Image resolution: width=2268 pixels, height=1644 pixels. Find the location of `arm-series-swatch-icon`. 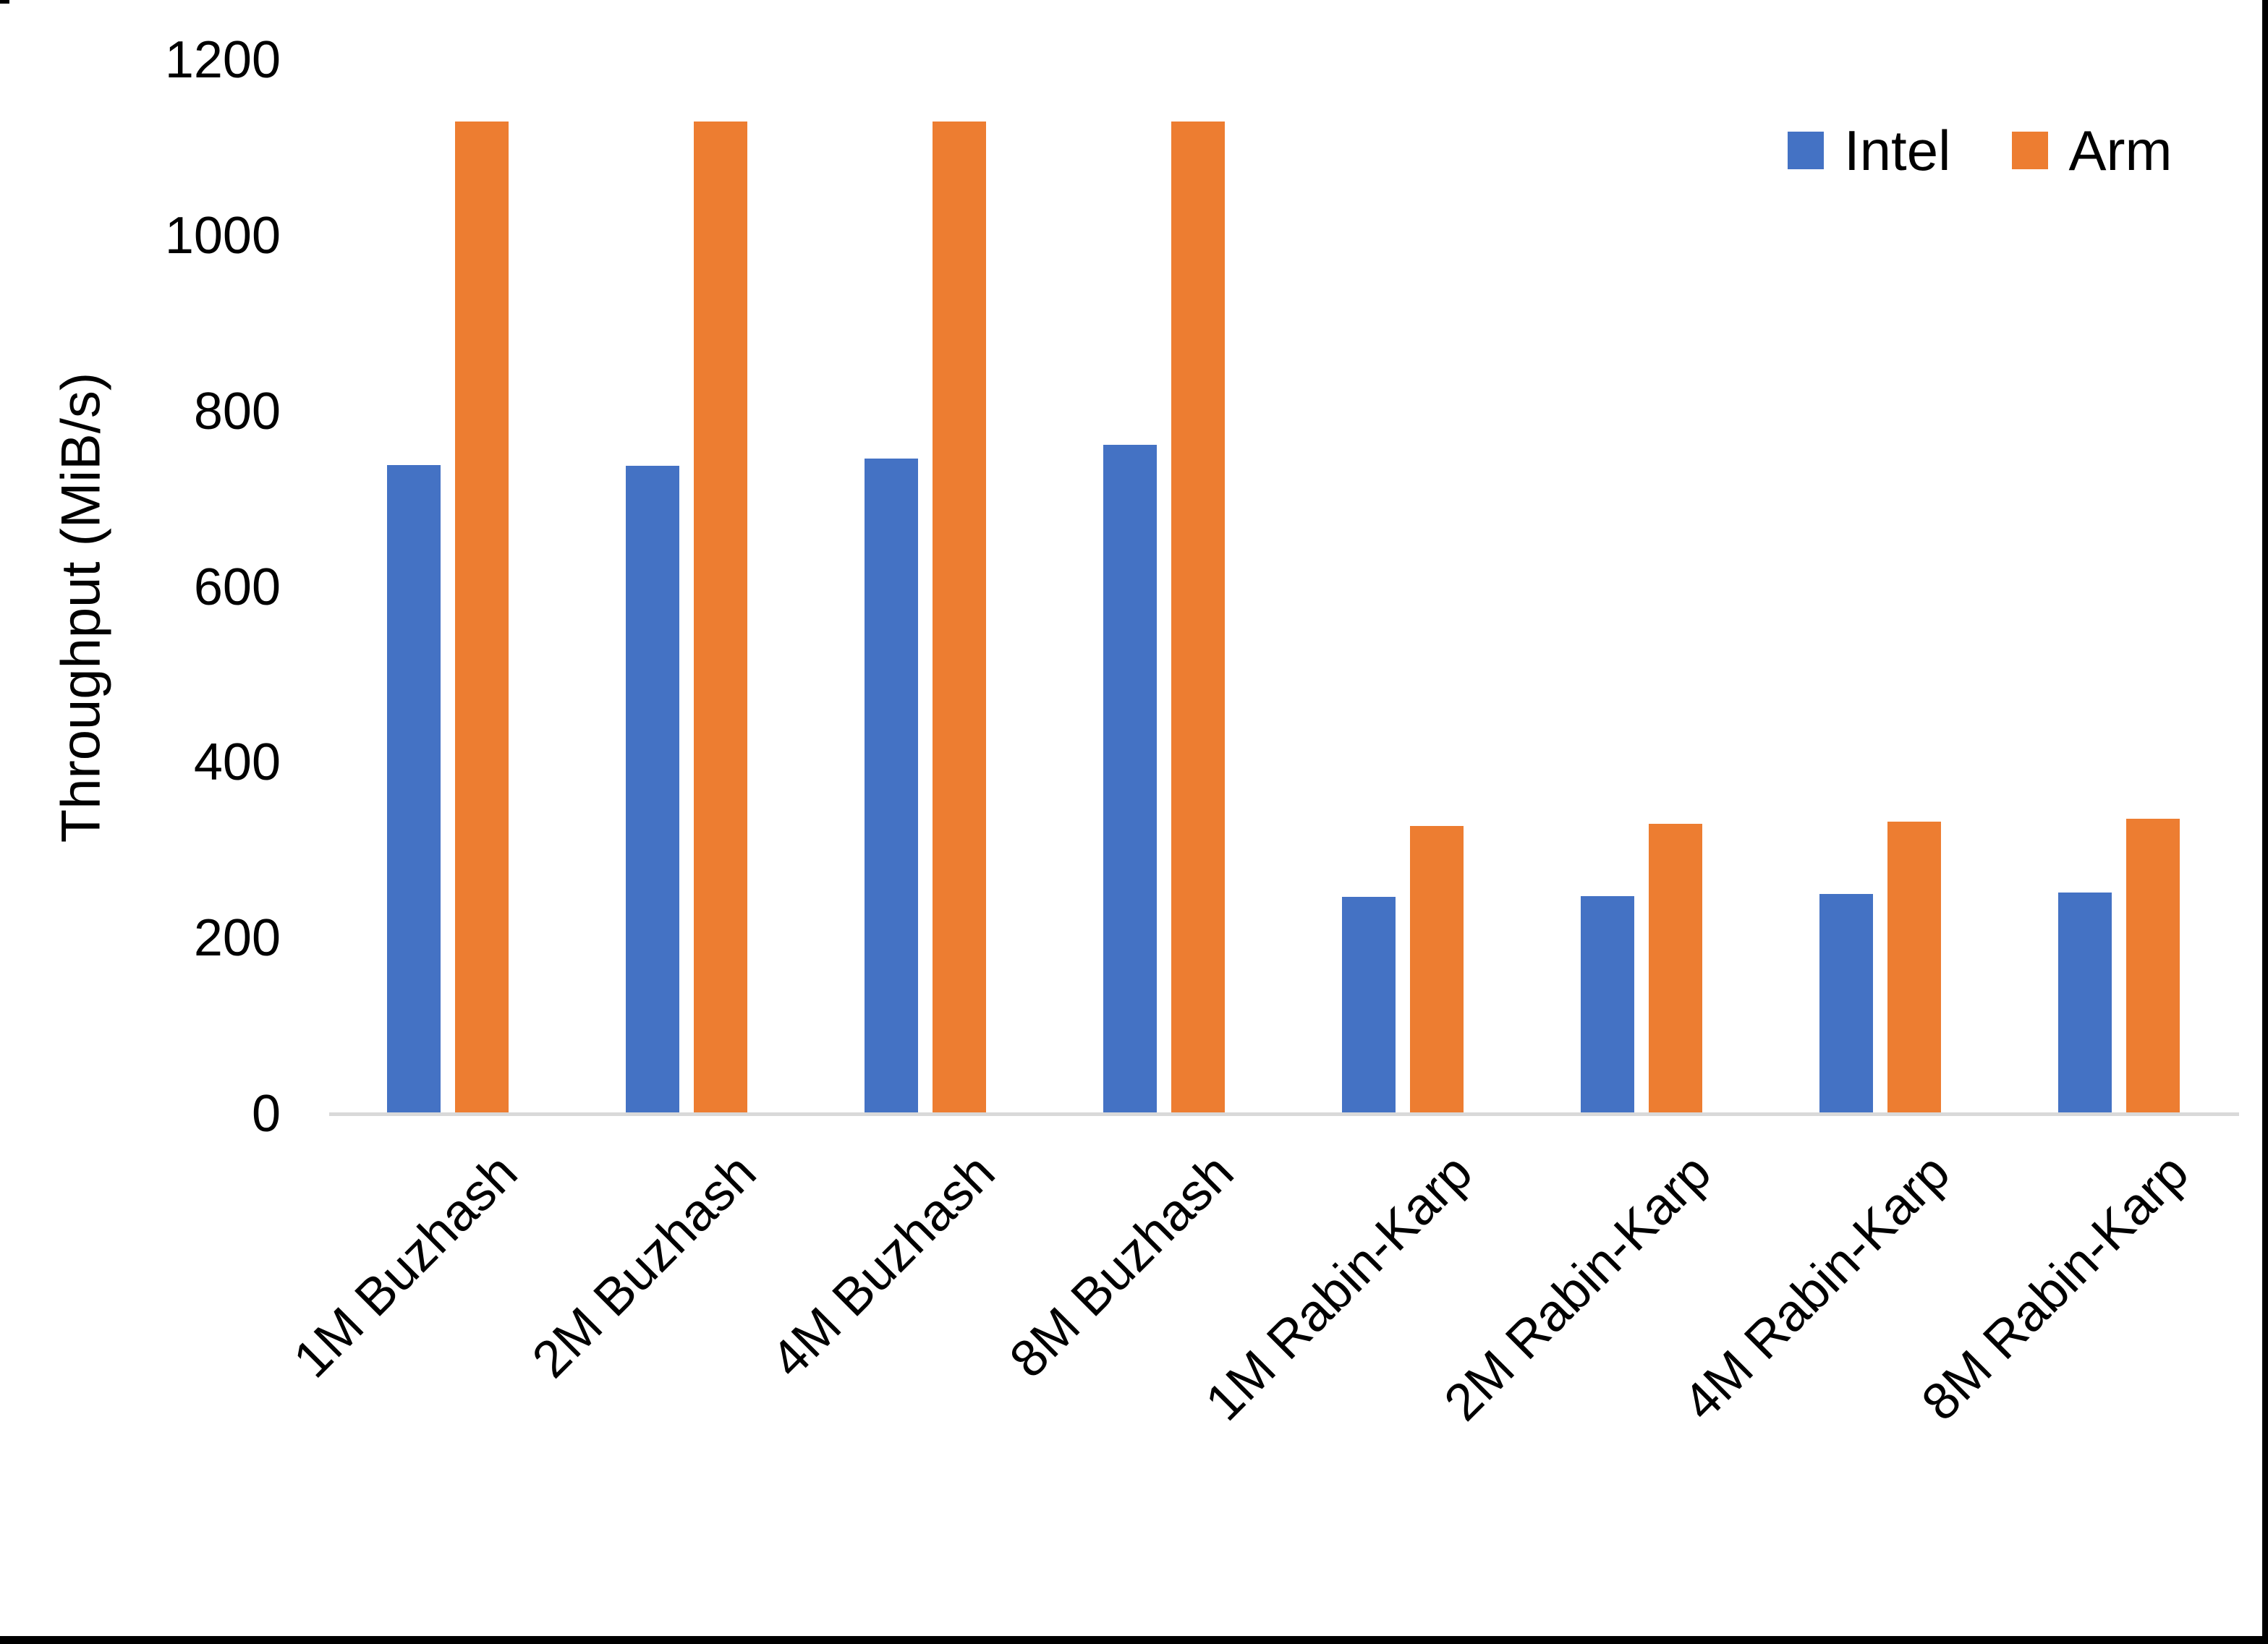

arm-series-swatch-icon is located at coordinates (2030, 150).